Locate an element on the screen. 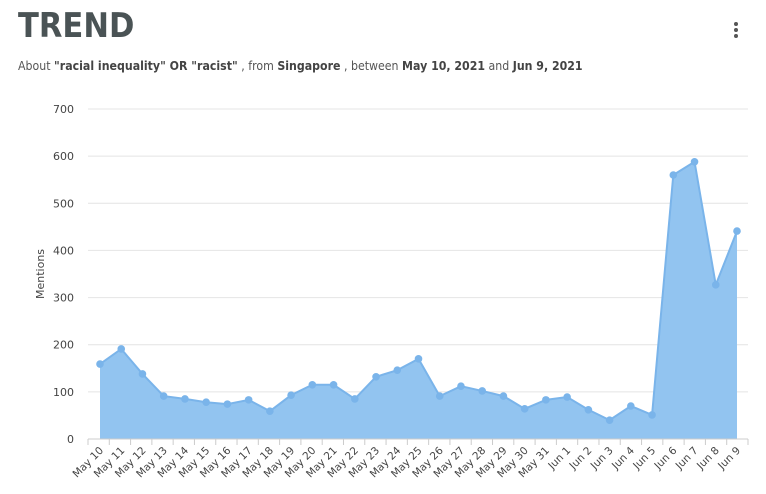  between-label: , between is located at coordinates (371, 65).